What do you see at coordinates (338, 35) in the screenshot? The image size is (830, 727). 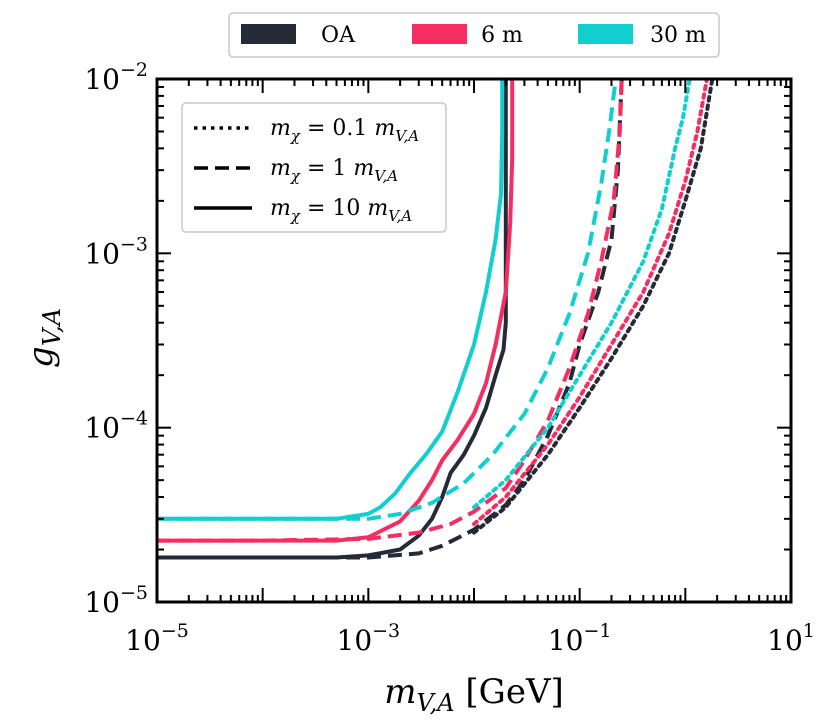 I see `legend-label-OA: OA` at bounding box center [338, 35].